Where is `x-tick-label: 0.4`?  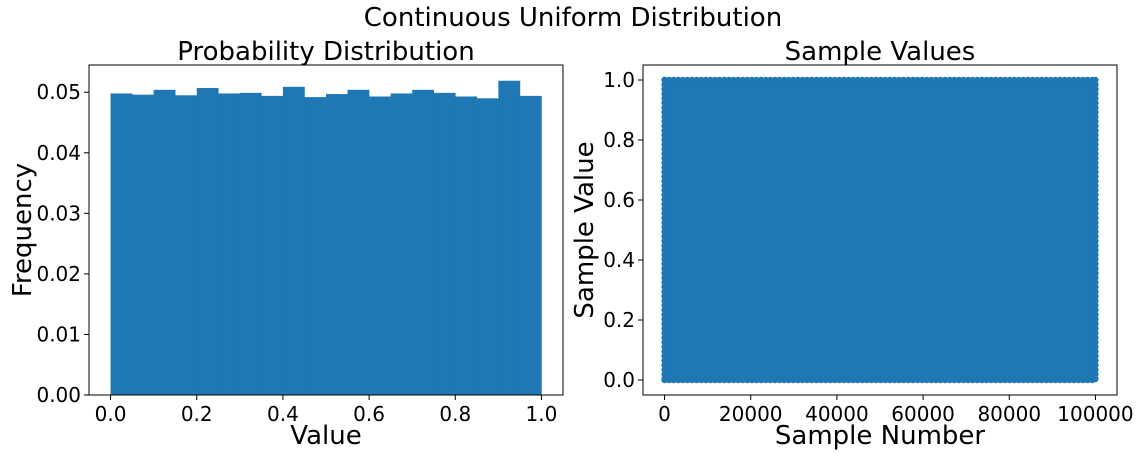
x-tick-label: 0.4 is located at coordinates (283, 414).